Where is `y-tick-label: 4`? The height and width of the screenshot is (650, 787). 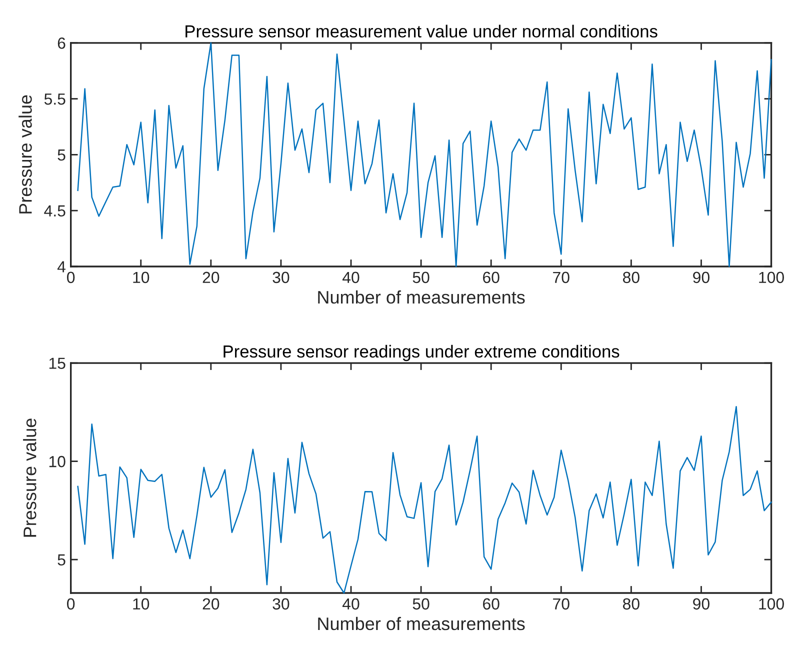
y-tick-label: 4 is located at coordinates (61, 266).